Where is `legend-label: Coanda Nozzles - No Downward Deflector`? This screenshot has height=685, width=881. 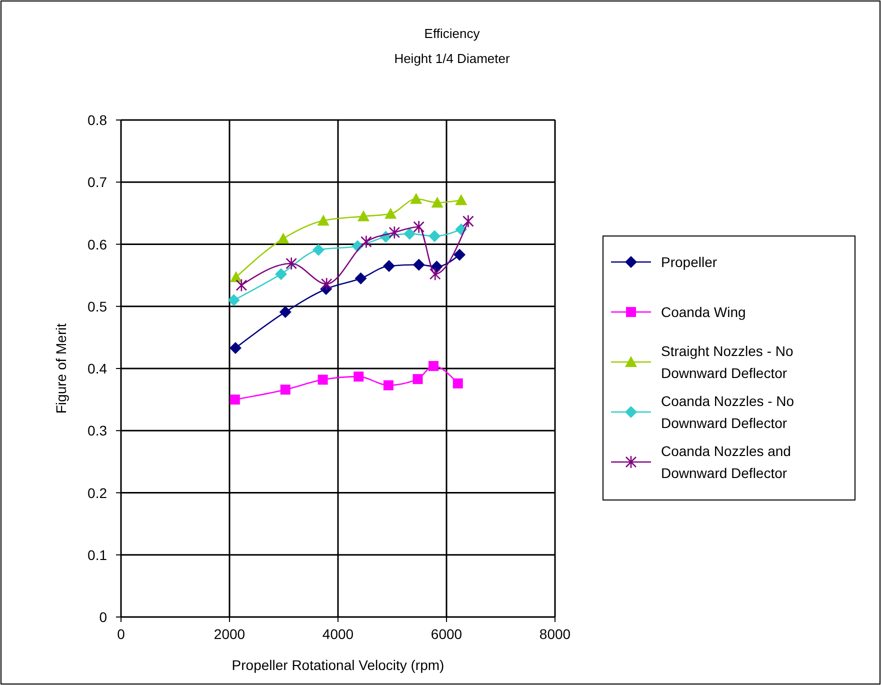 legend-label: Coanda Nozzles - No Downward Deflector is located at coordinates (727, 412).